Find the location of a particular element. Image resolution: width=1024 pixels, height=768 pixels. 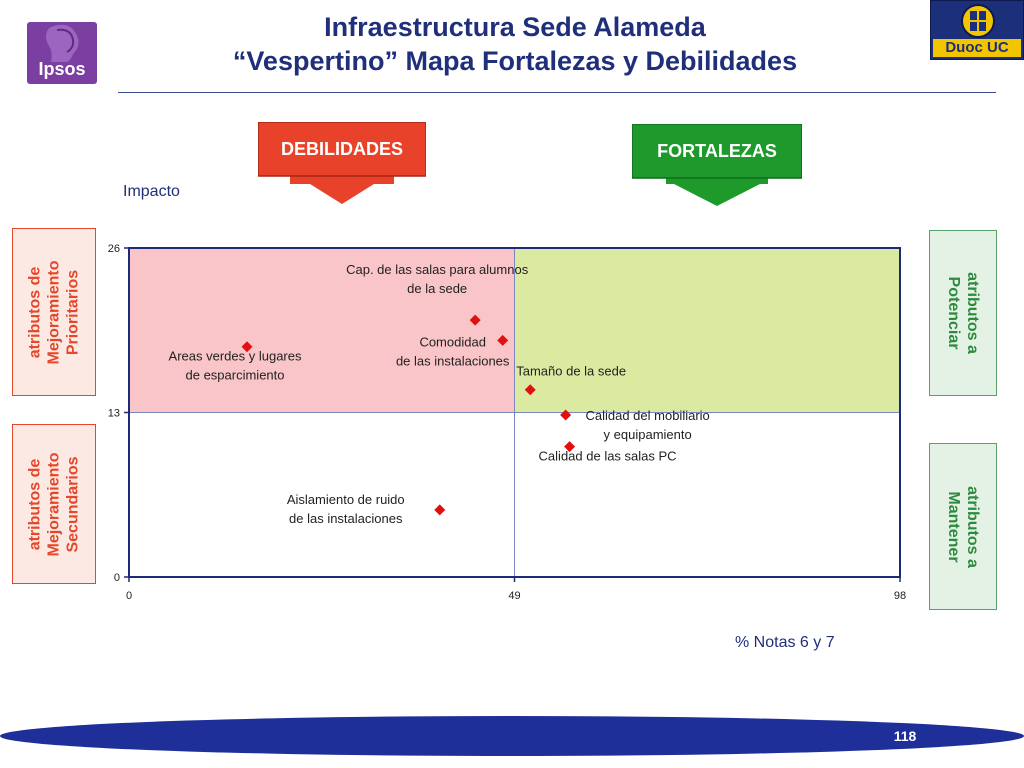

data-point-label: Aislamiento de ruido de las instalaciones is located at coordinates (346, 509).